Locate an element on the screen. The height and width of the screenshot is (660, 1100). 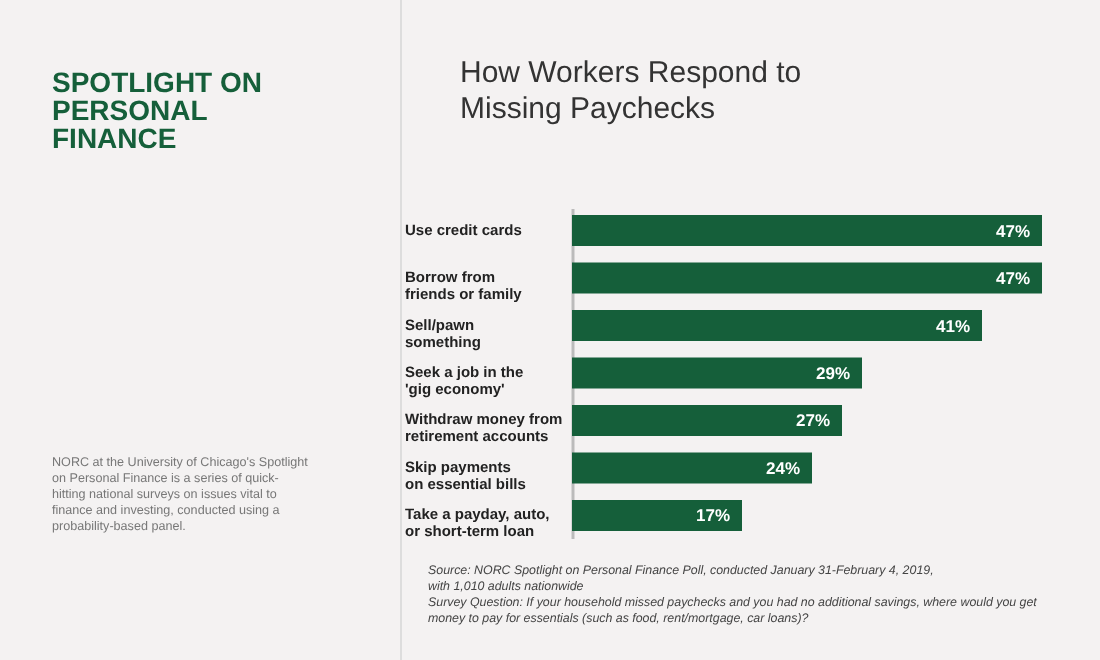
text: SPOTLIGHT ON PERSONAL FINANCE is located at coordinates (158, 110).